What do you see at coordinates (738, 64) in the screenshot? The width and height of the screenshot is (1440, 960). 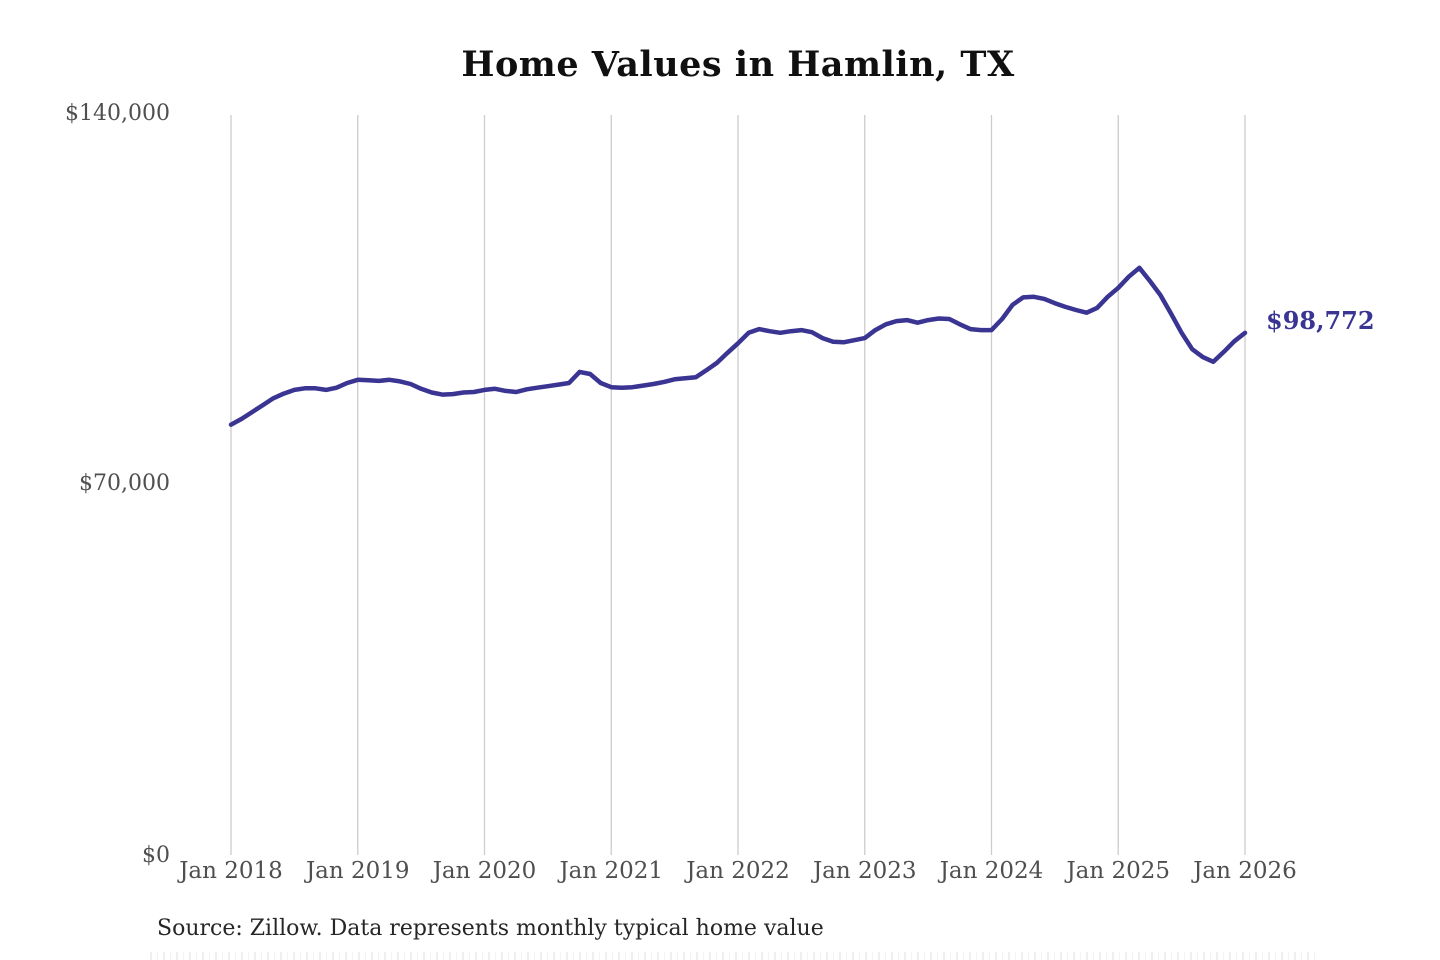 I see `chart-title: Home Values in Hamlin, TX` at bounding box center [738, 64].